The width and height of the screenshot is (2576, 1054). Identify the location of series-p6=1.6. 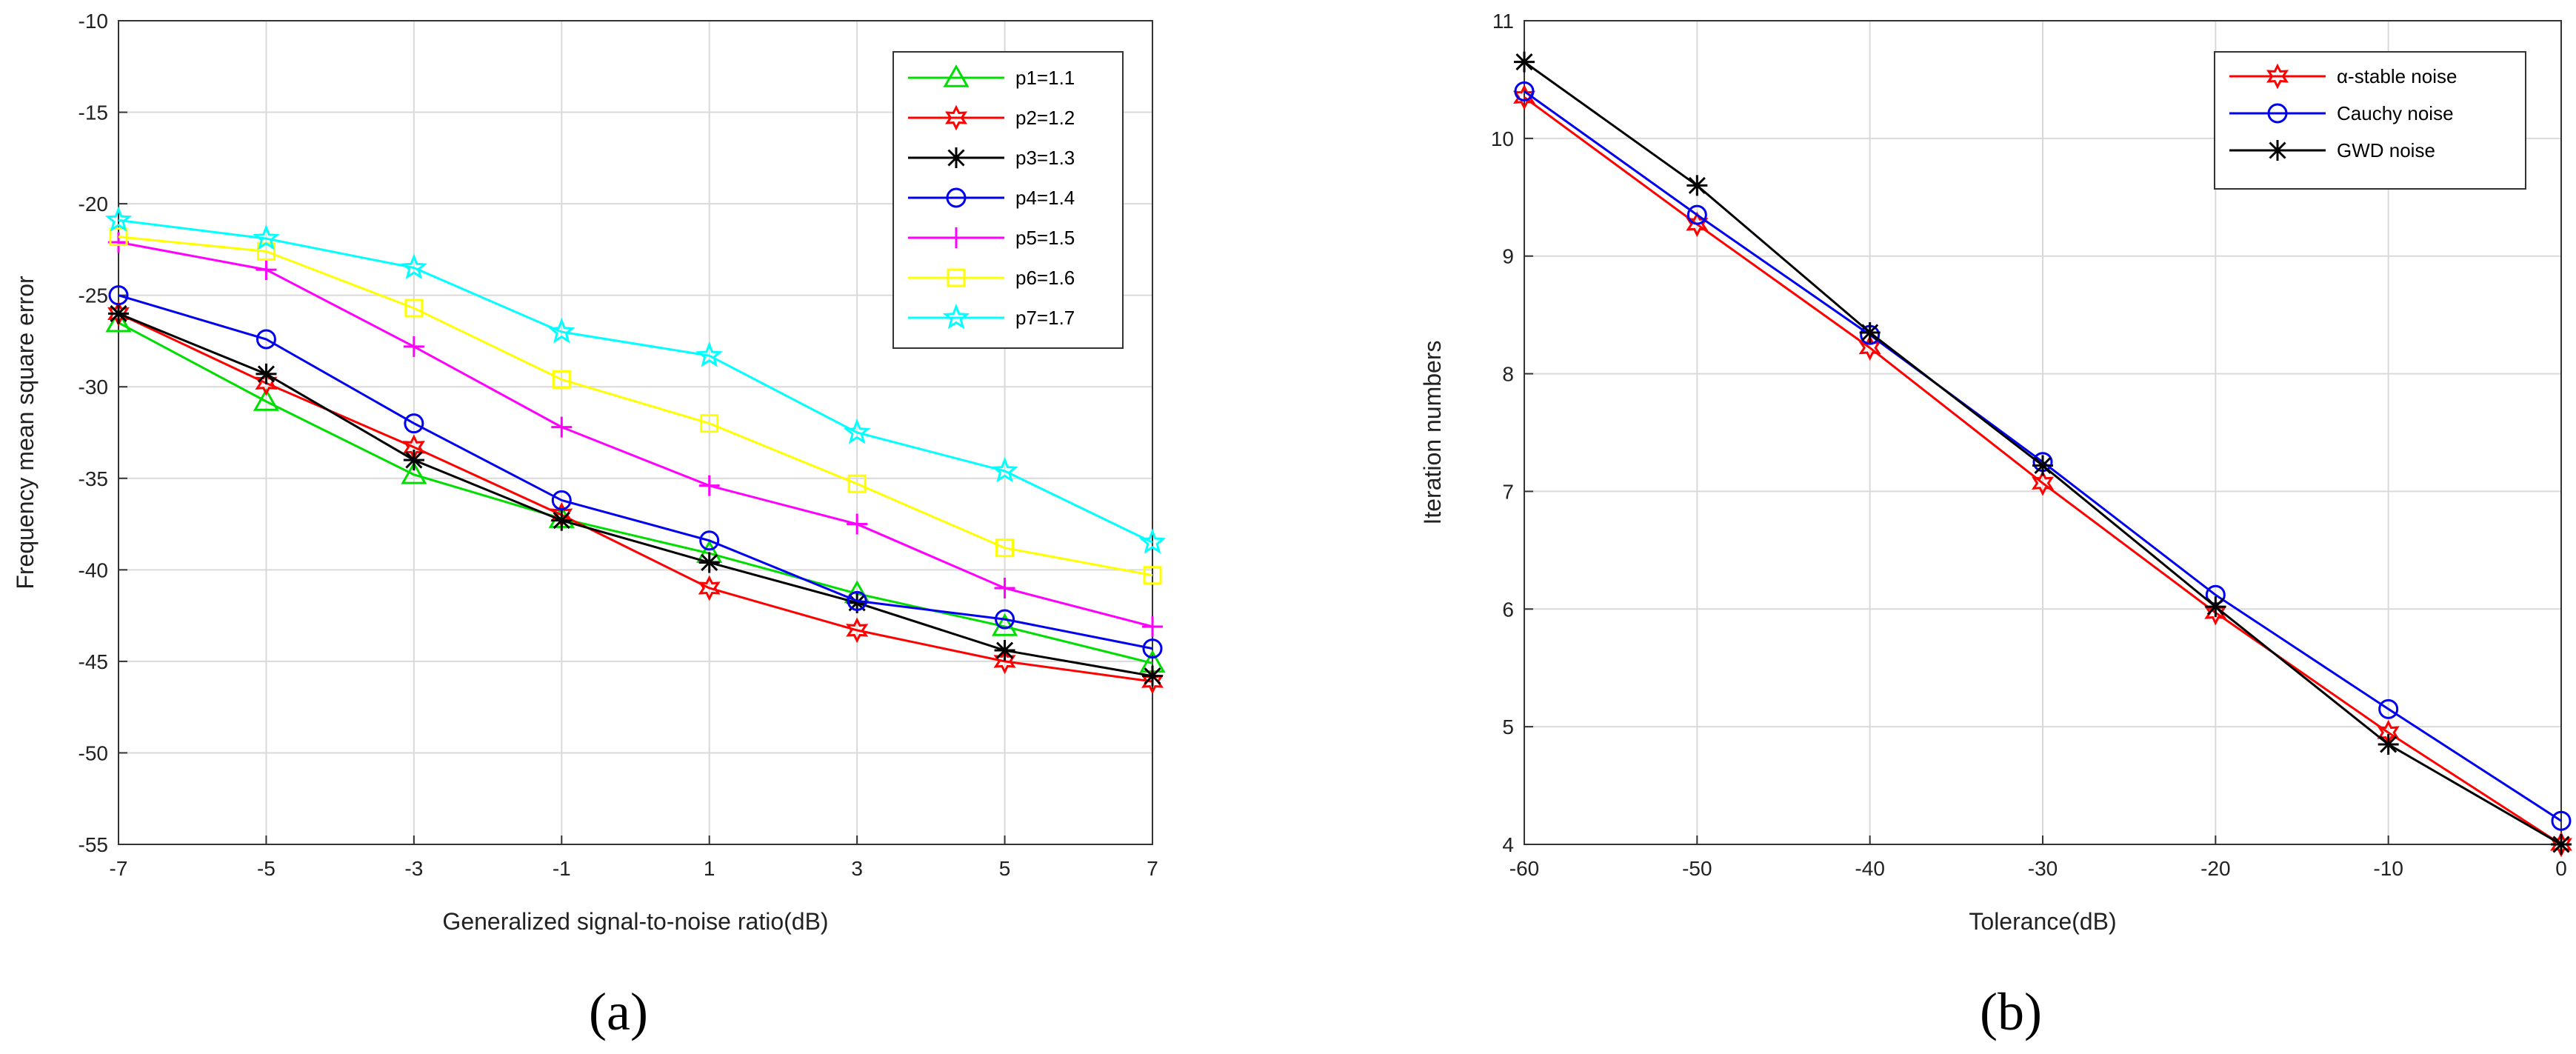
(635, 406).